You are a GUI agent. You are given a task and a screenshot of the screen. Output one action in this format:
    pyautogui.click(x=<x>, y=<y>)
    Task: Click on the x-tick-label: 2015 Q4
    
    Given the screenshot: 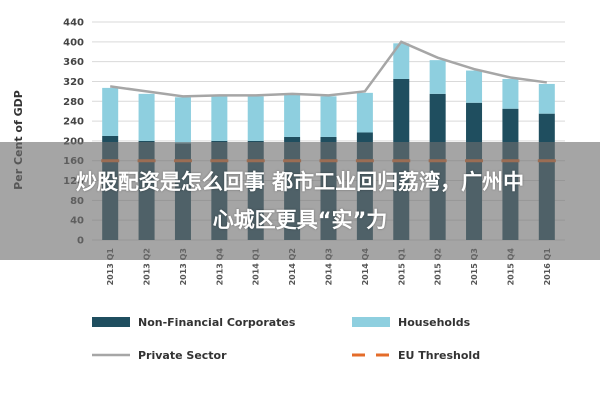 What is the action you would take?
    pyautogui.click(x=510, y=267)
    